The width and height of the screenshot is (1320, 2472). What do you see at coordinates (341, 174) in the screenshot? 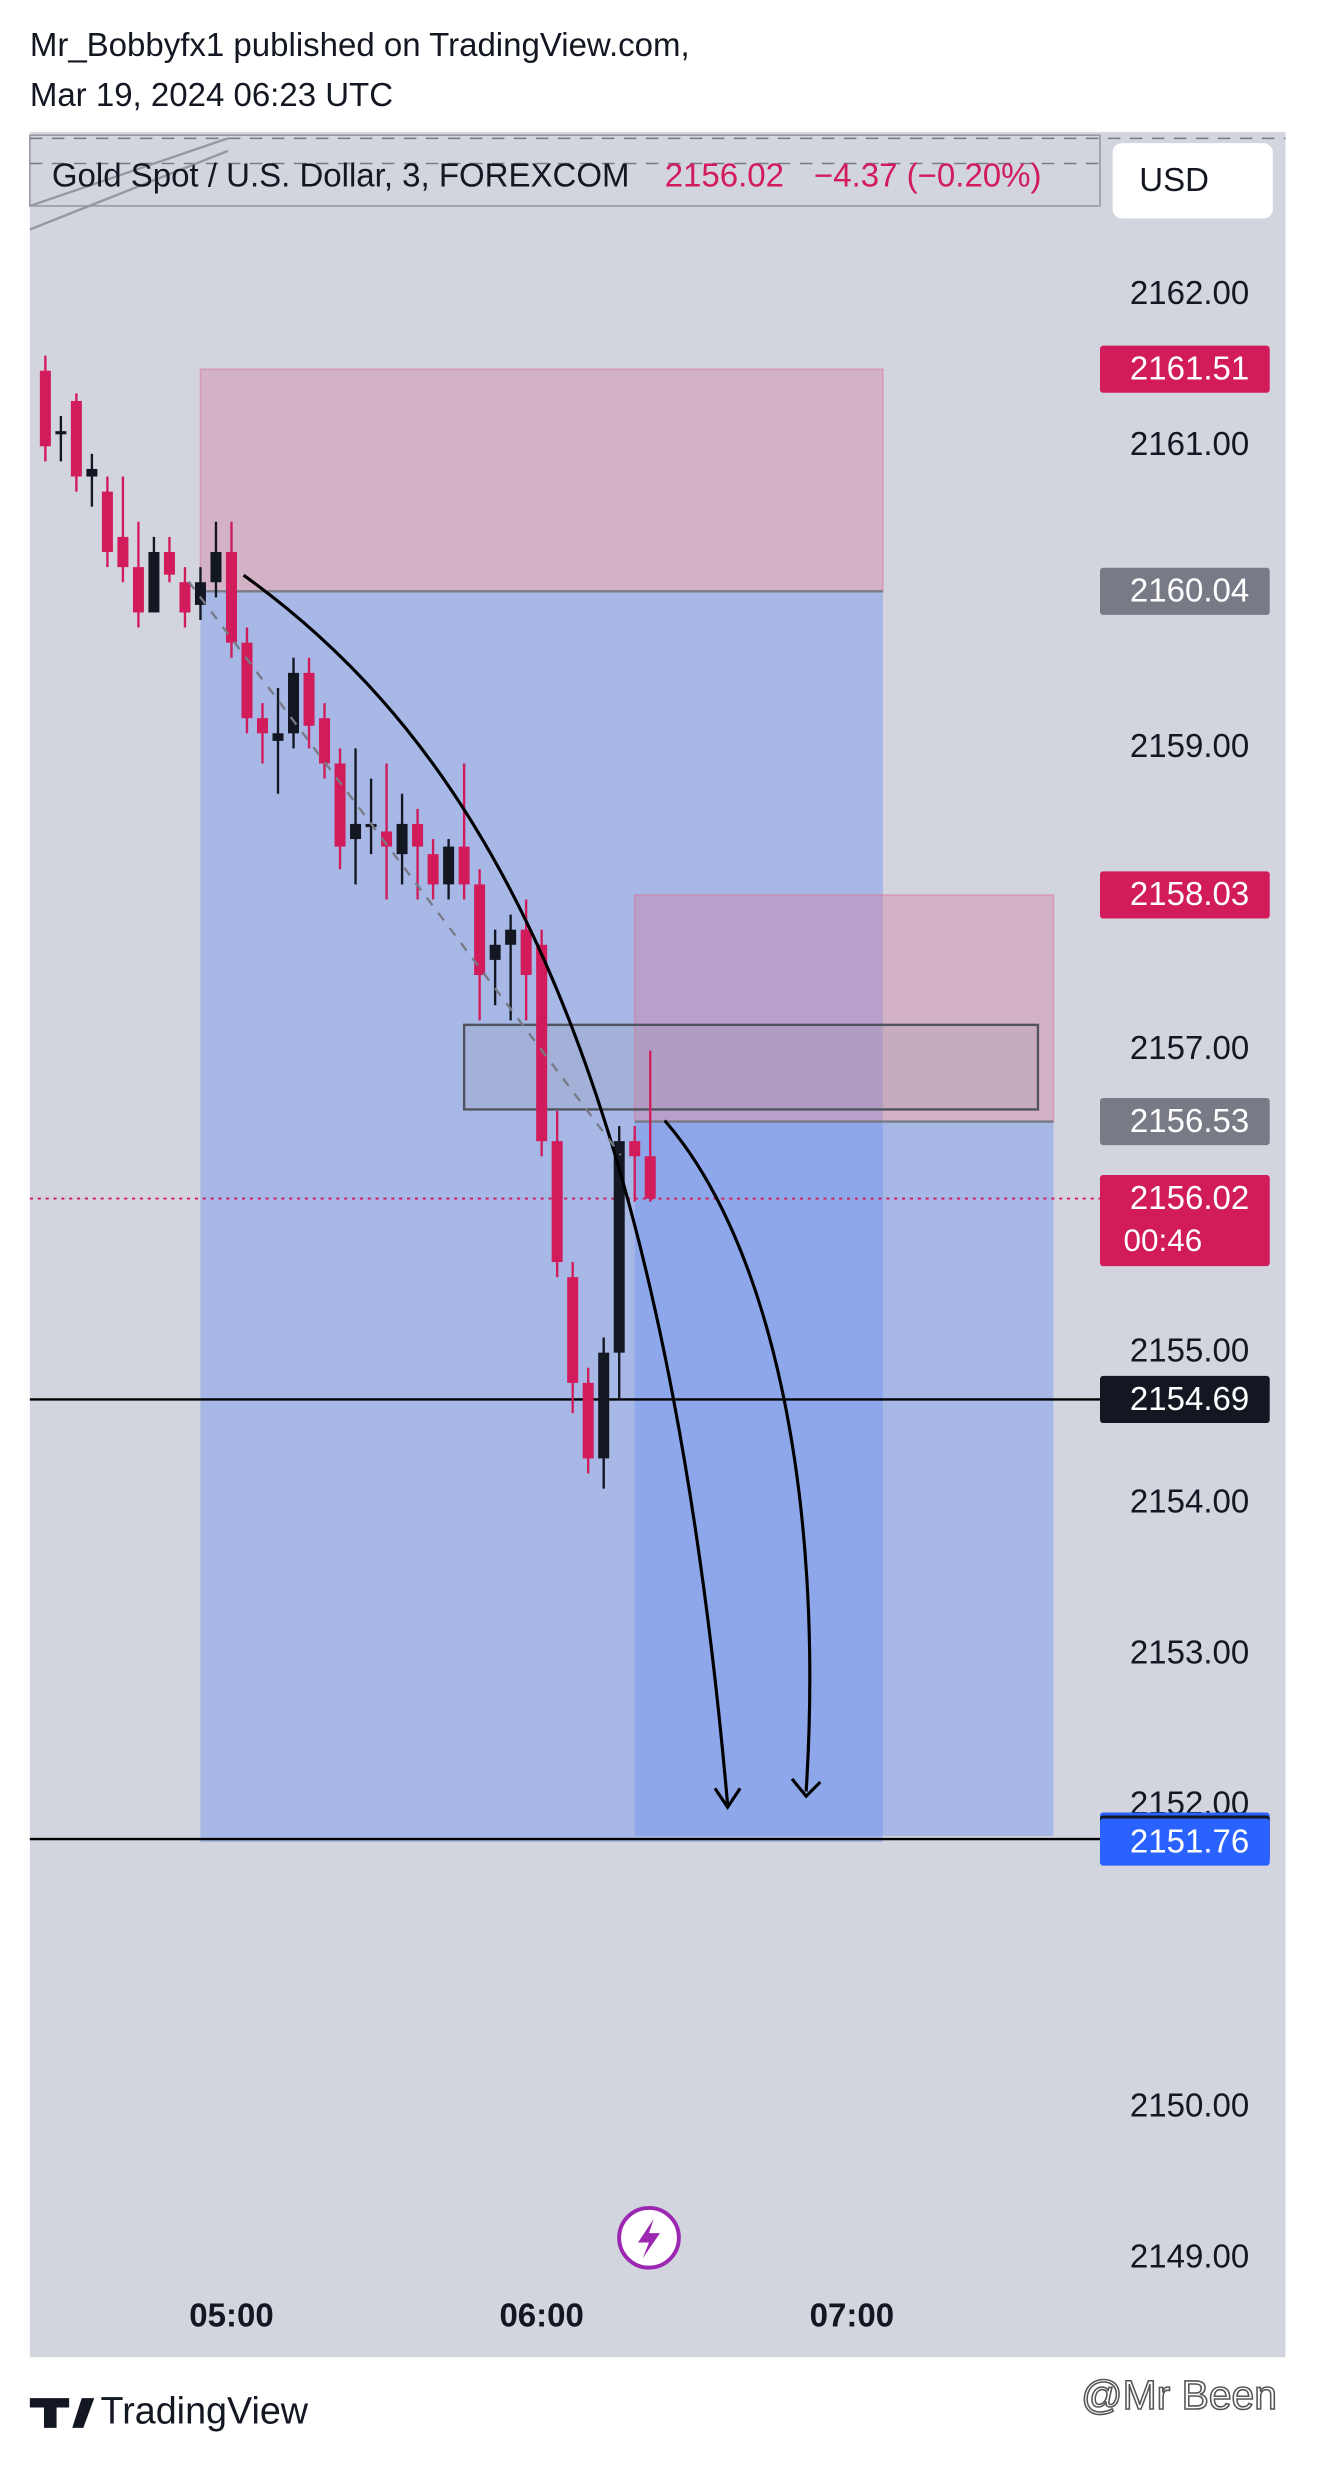
I see `symbol: Gold Spot / U.S. Dollar, 3, FOREXCOM` at bounding box center [341, 174].